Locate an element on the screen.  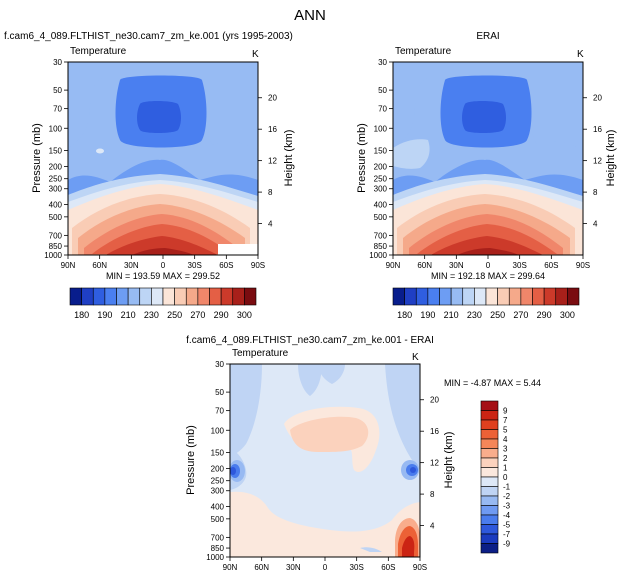
lat-tick-label: 30S is located at coordinates (520, 265).